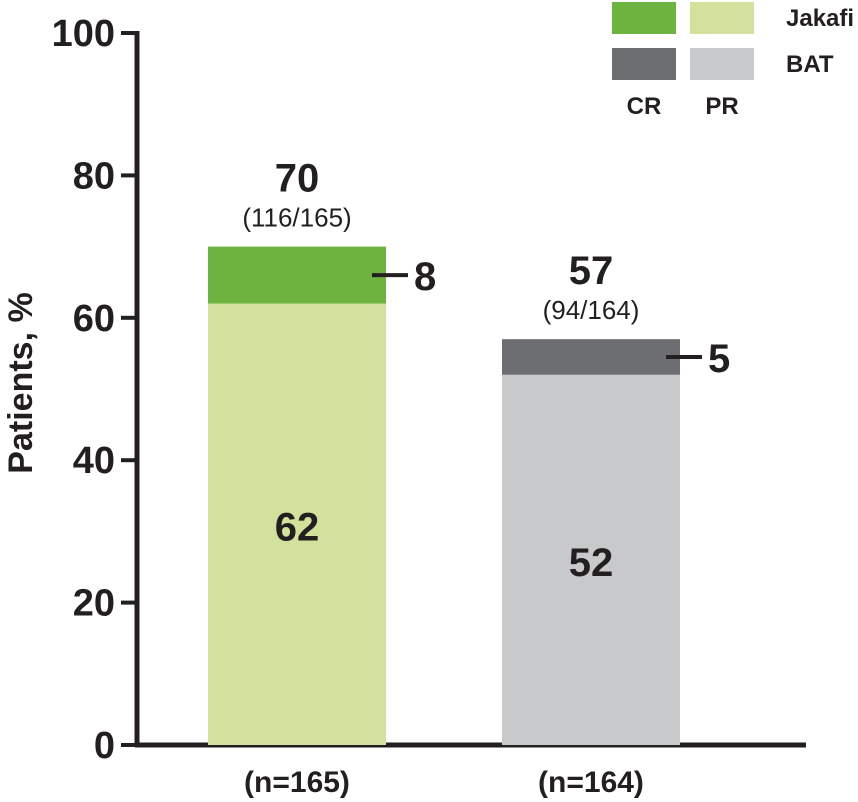 The image size is (858, 802). What do you see at coordinates (644, 106) in the screenshot?
I see `legend-segment-label: CR` at bounding box center [644, 106].